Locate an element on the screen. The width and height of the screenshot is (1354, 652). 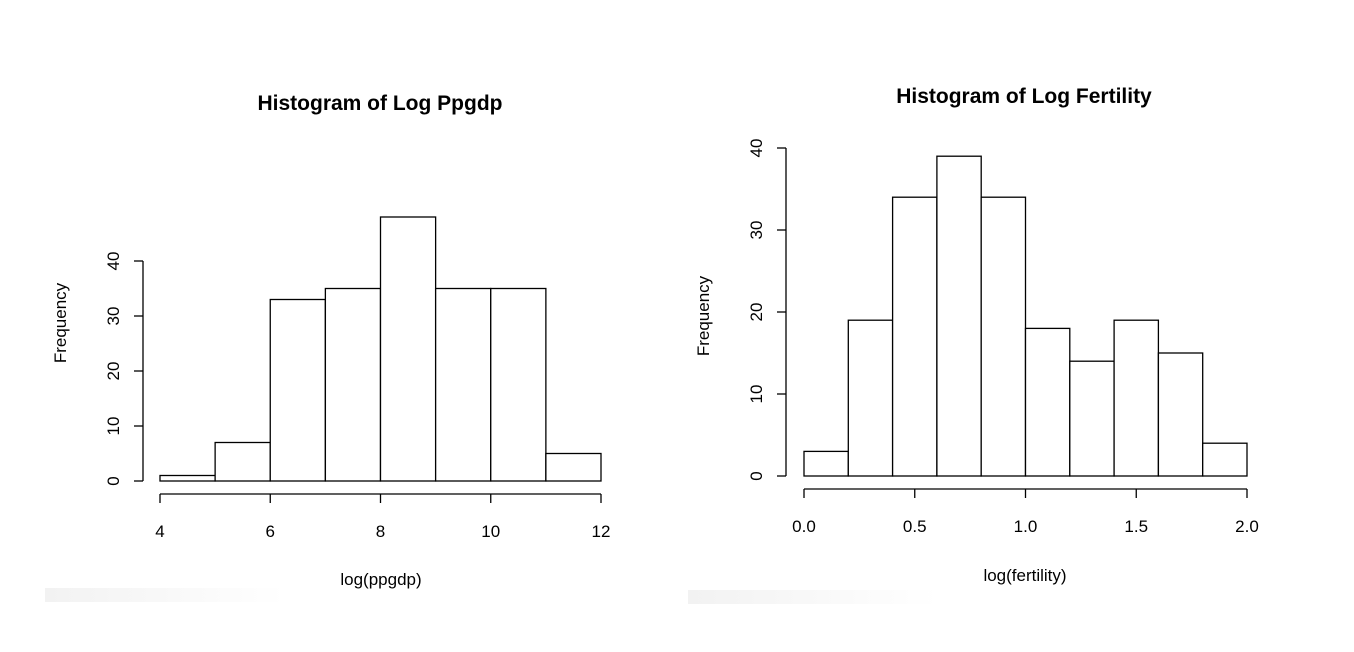
x-tick-label: 0.5 is located at coordinates (915, 526).